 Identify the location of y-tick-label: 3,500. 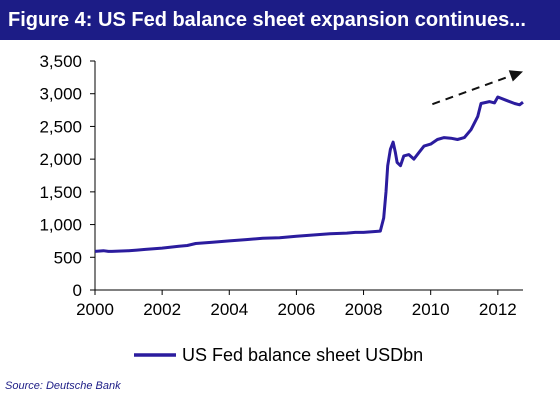
(60, 61).